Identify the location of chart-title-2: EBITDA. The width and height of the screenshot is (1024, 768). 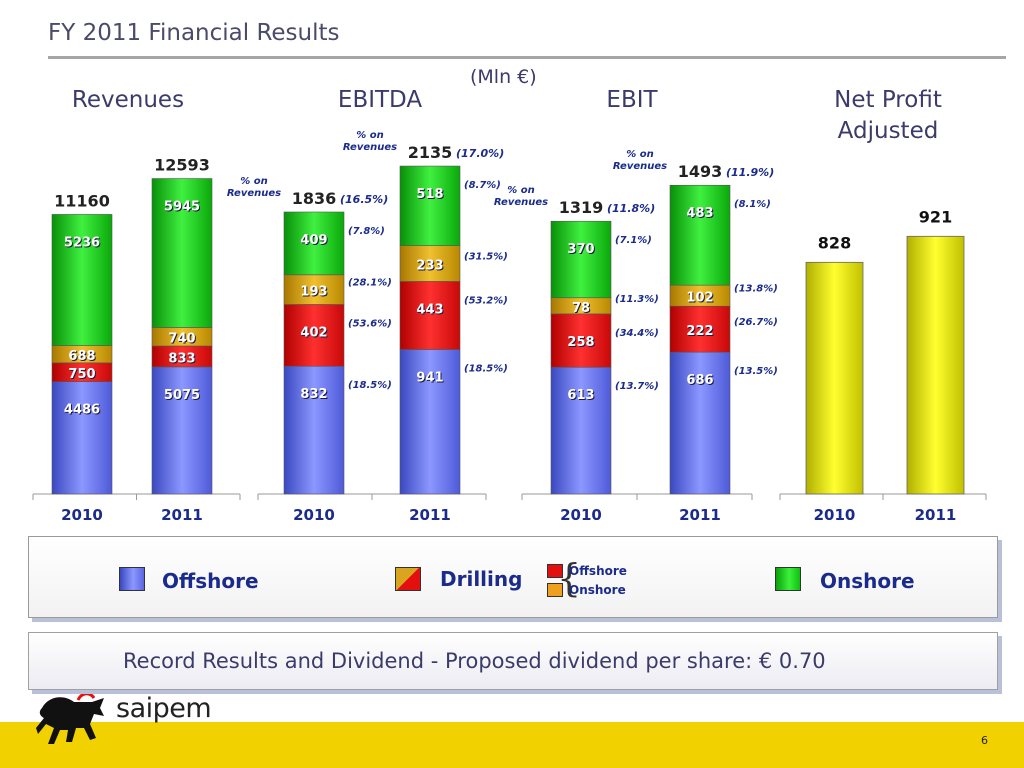
(380, 100).